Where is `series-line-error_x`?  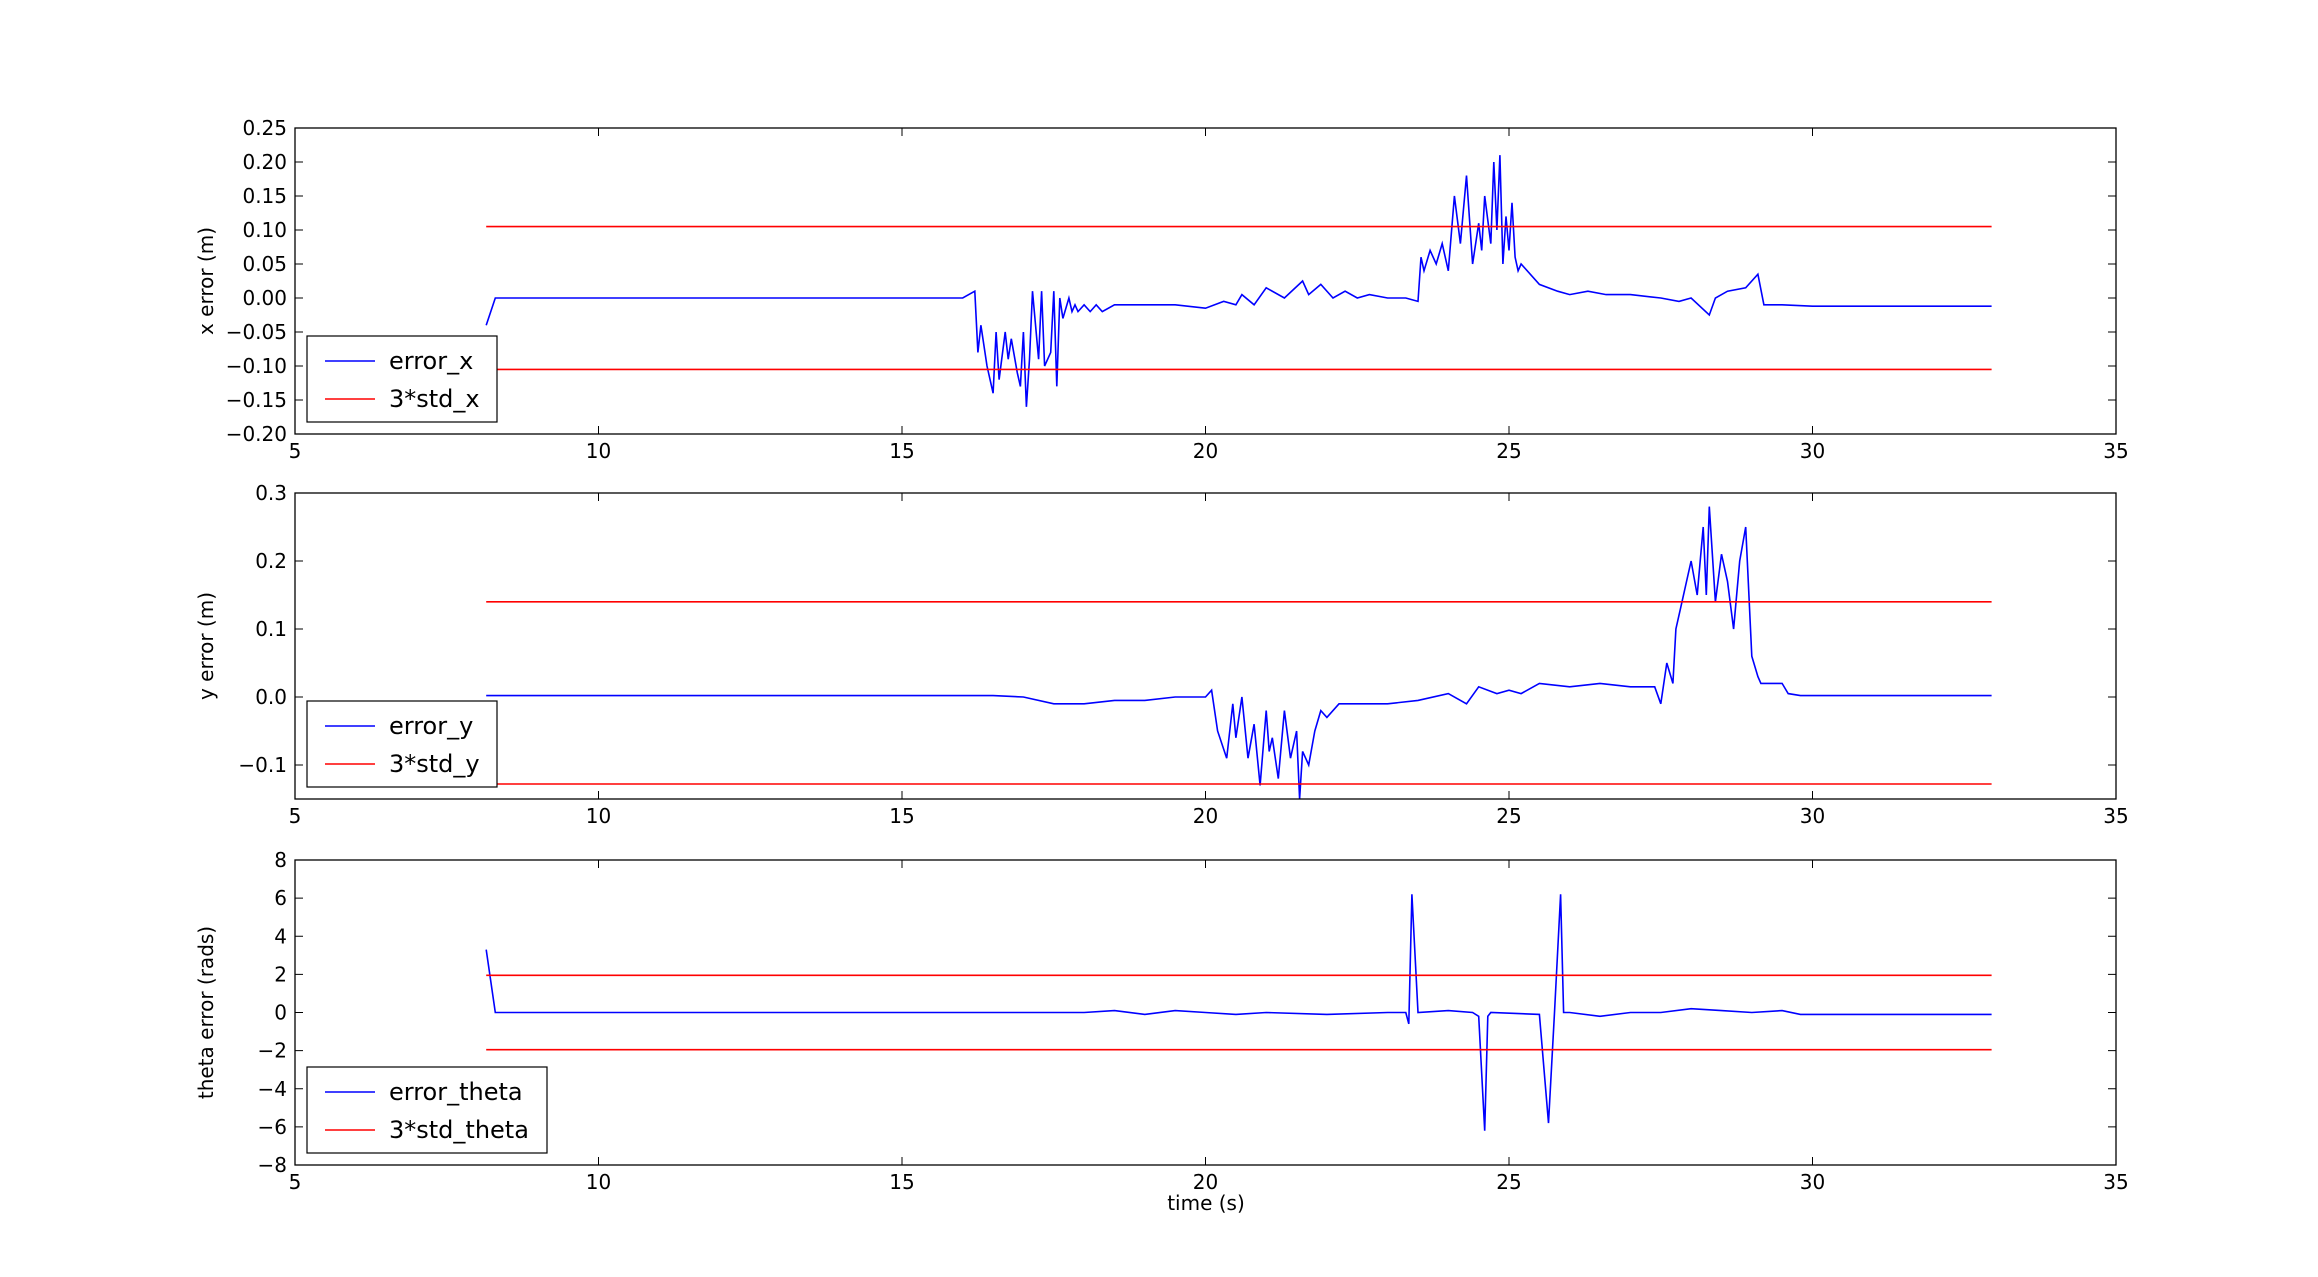
series-line-error_x is located at coordinates (1238, 281).